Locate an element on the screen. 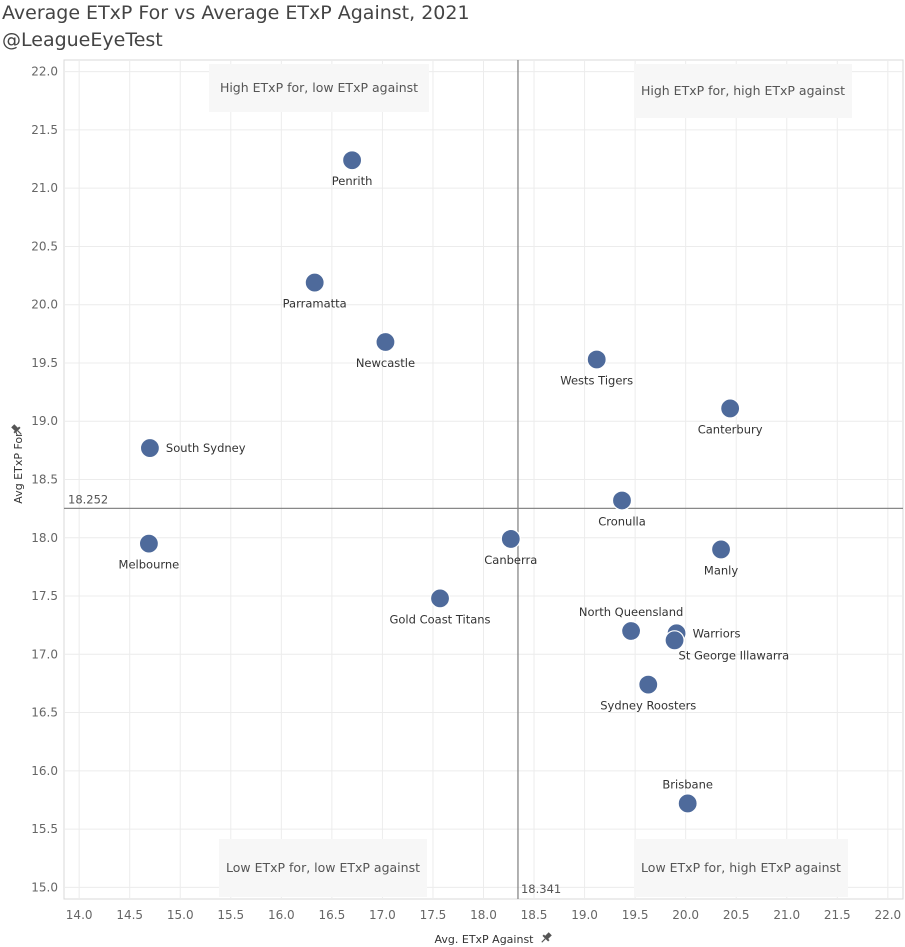 This screenshot has height=947, width=905. y-tick-label: 18.5 is located at coordinates (44, 480).